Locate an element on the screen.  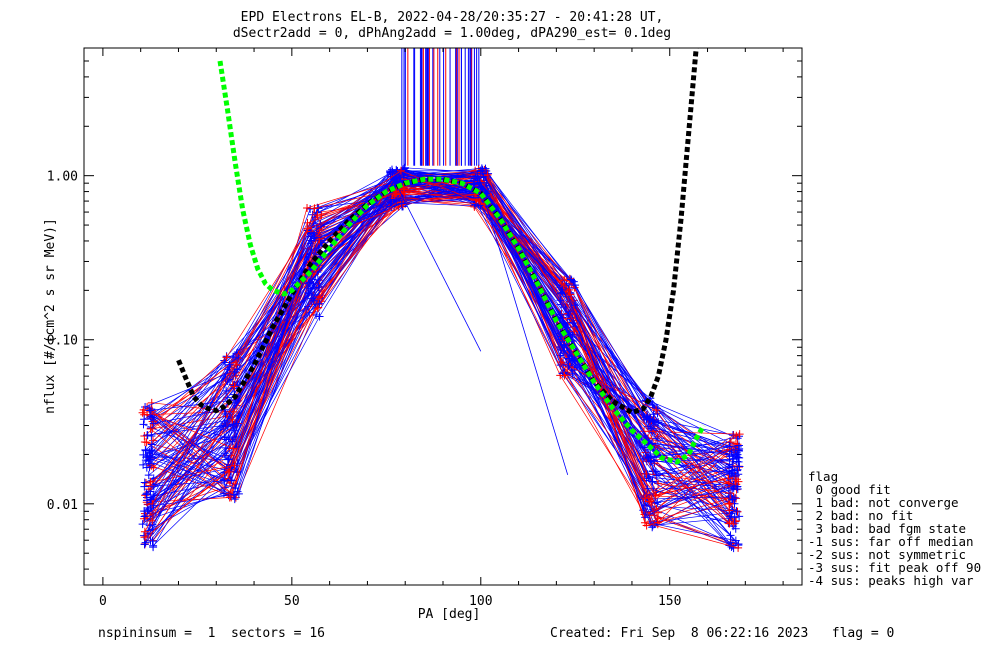
legend-title: flag is located at coordinates (823, 476).